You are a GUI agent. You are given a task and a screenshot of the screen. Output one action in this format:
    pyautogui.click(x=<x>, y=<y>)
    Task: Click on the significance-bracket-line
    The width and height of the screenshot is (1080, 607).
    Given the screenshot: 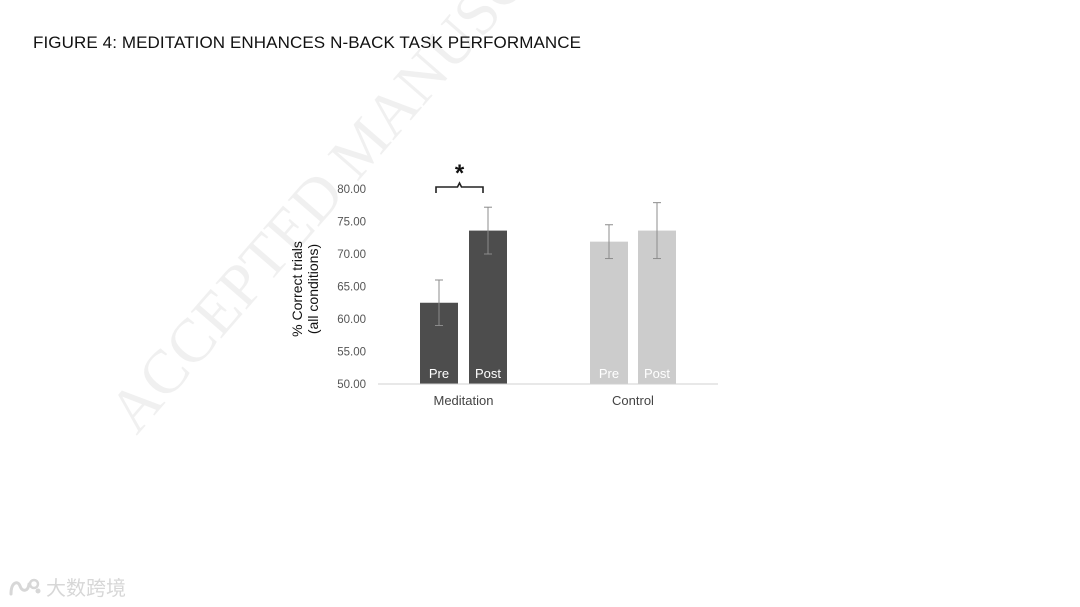 What is the action you would take?
    pyautogui.click(x=459, y=187)
    